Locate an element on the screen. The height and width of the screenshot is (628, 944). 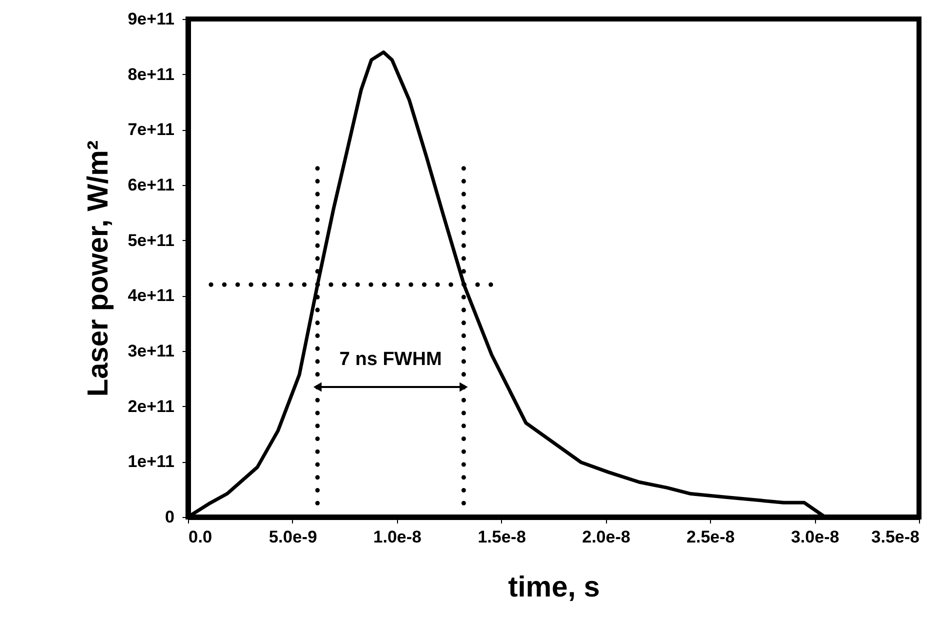
x-tick-label: 2.0e-8 is located at coordinates (606, 537).